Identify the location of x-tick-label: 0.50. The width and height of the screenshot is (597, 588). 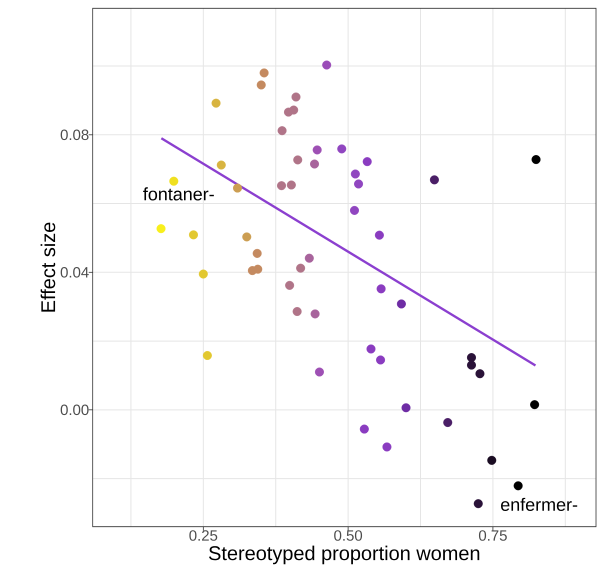
(348, 535).